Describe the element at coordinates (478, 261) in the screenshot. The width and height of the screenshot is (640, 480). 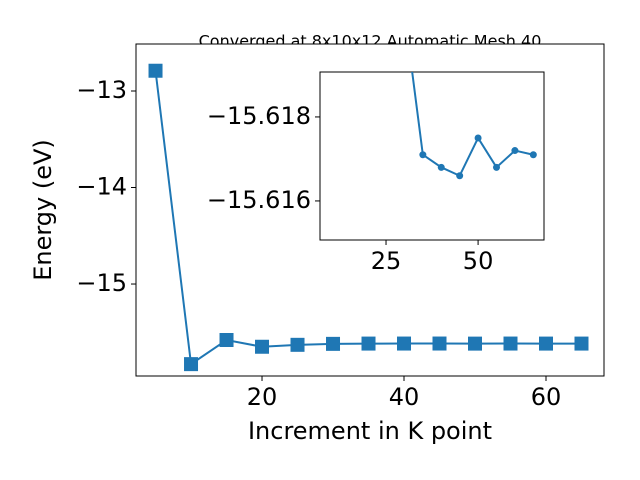
I see `x-tick-label: 50` at that location.